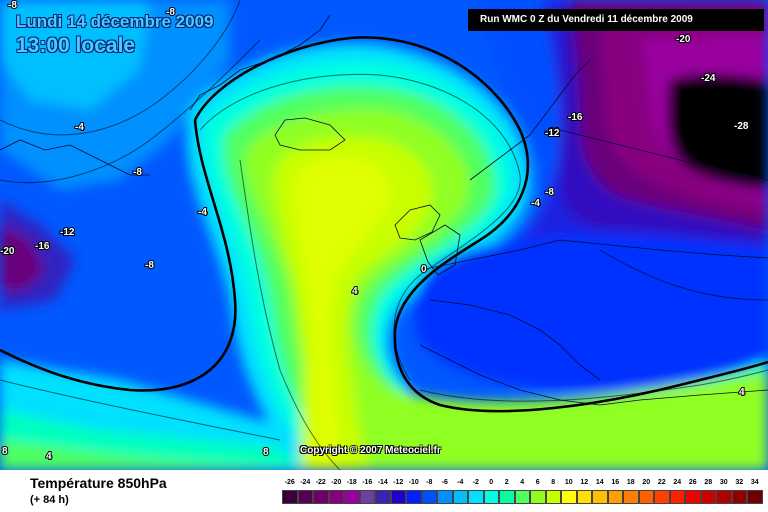  Describe the element at coordinates (708, 78) in the screenshot. I see `contour-label: -24` at that location.